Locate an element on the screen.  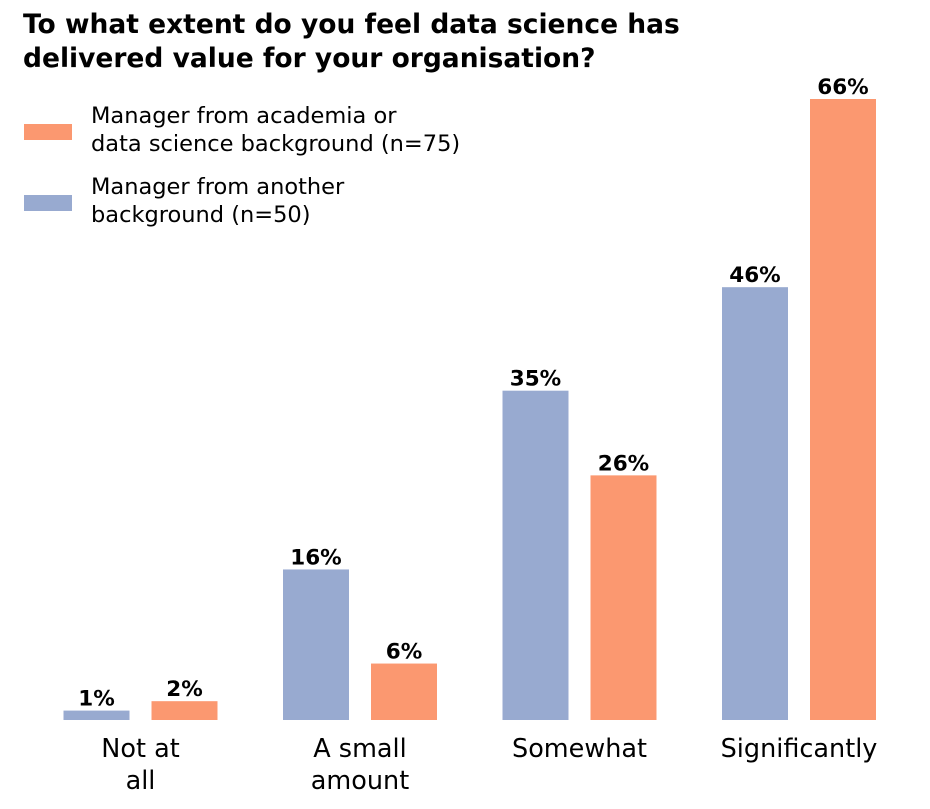
bar-label-academia-significantly: 66% is located at coordinates (842, 87).